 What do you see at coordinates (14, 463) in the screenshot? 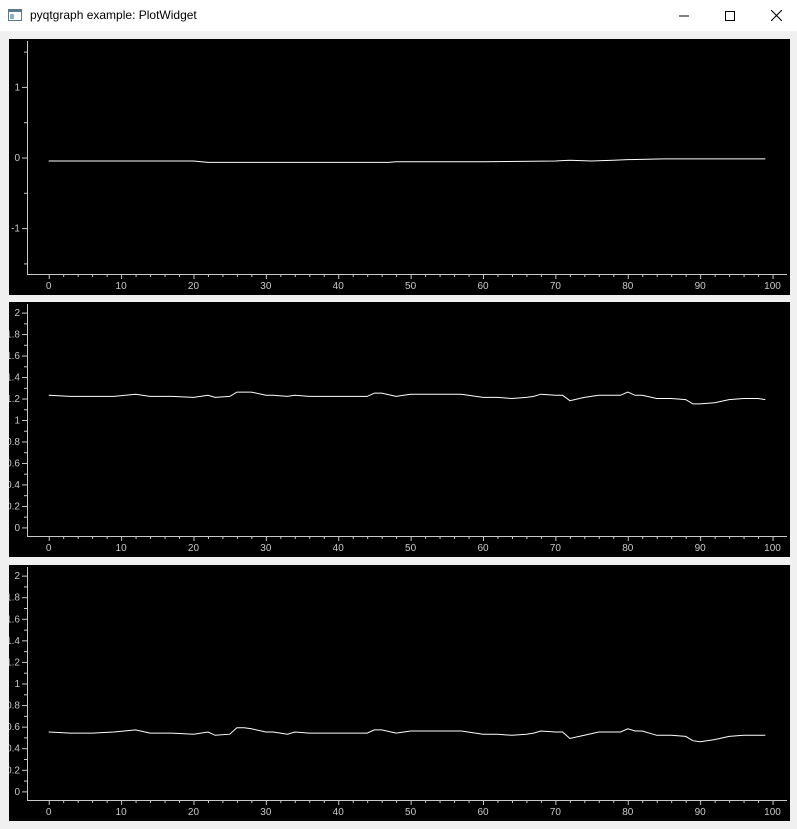
I see `y-tick-label-2: 0.6` at bounding box center [14, 463].